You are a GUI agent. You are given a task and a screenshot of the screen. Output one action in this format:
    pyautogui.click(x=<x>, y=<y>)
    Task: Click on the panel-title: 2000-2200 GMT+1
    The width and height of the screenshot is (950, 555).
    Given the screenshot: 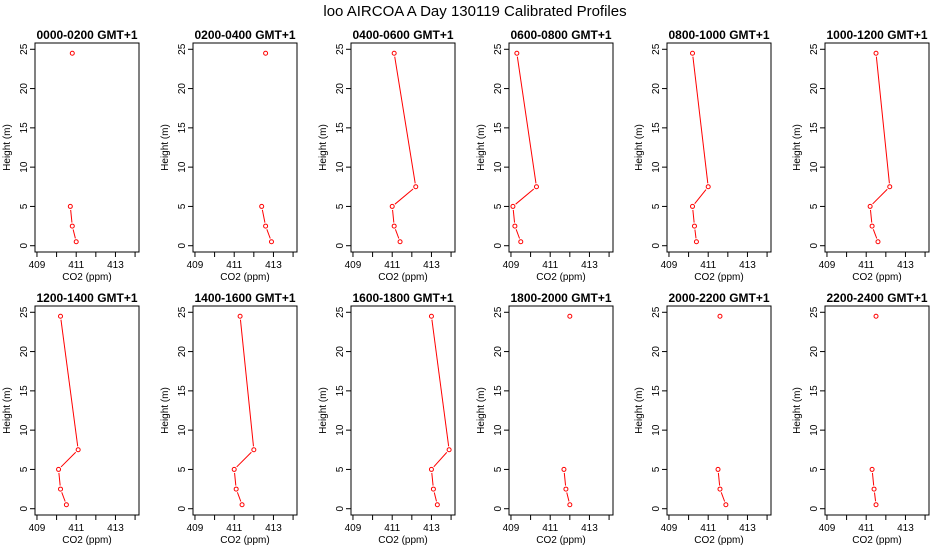 What is the action you would take?
    pyautogui.click(x=718, y=298)
    